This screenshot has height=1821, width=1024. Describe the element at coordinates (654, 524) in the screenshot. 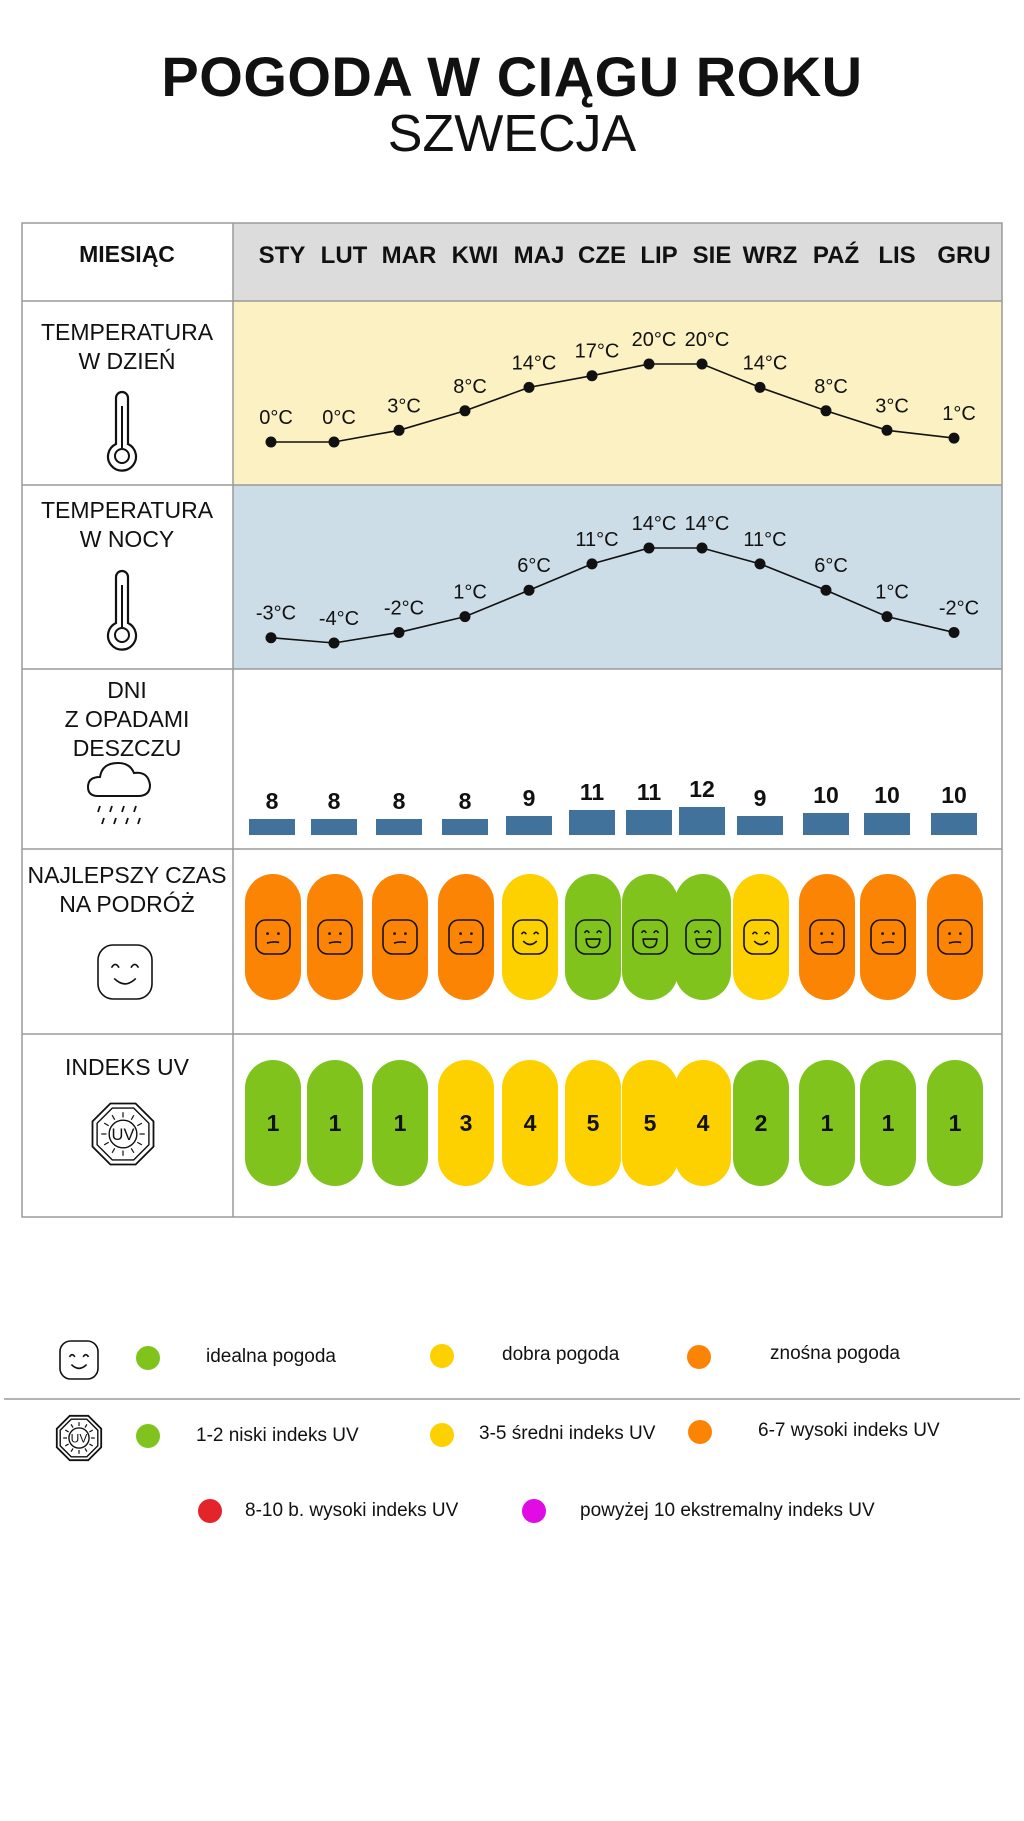

I see `night-temp-label-6: 14°C` at that location.